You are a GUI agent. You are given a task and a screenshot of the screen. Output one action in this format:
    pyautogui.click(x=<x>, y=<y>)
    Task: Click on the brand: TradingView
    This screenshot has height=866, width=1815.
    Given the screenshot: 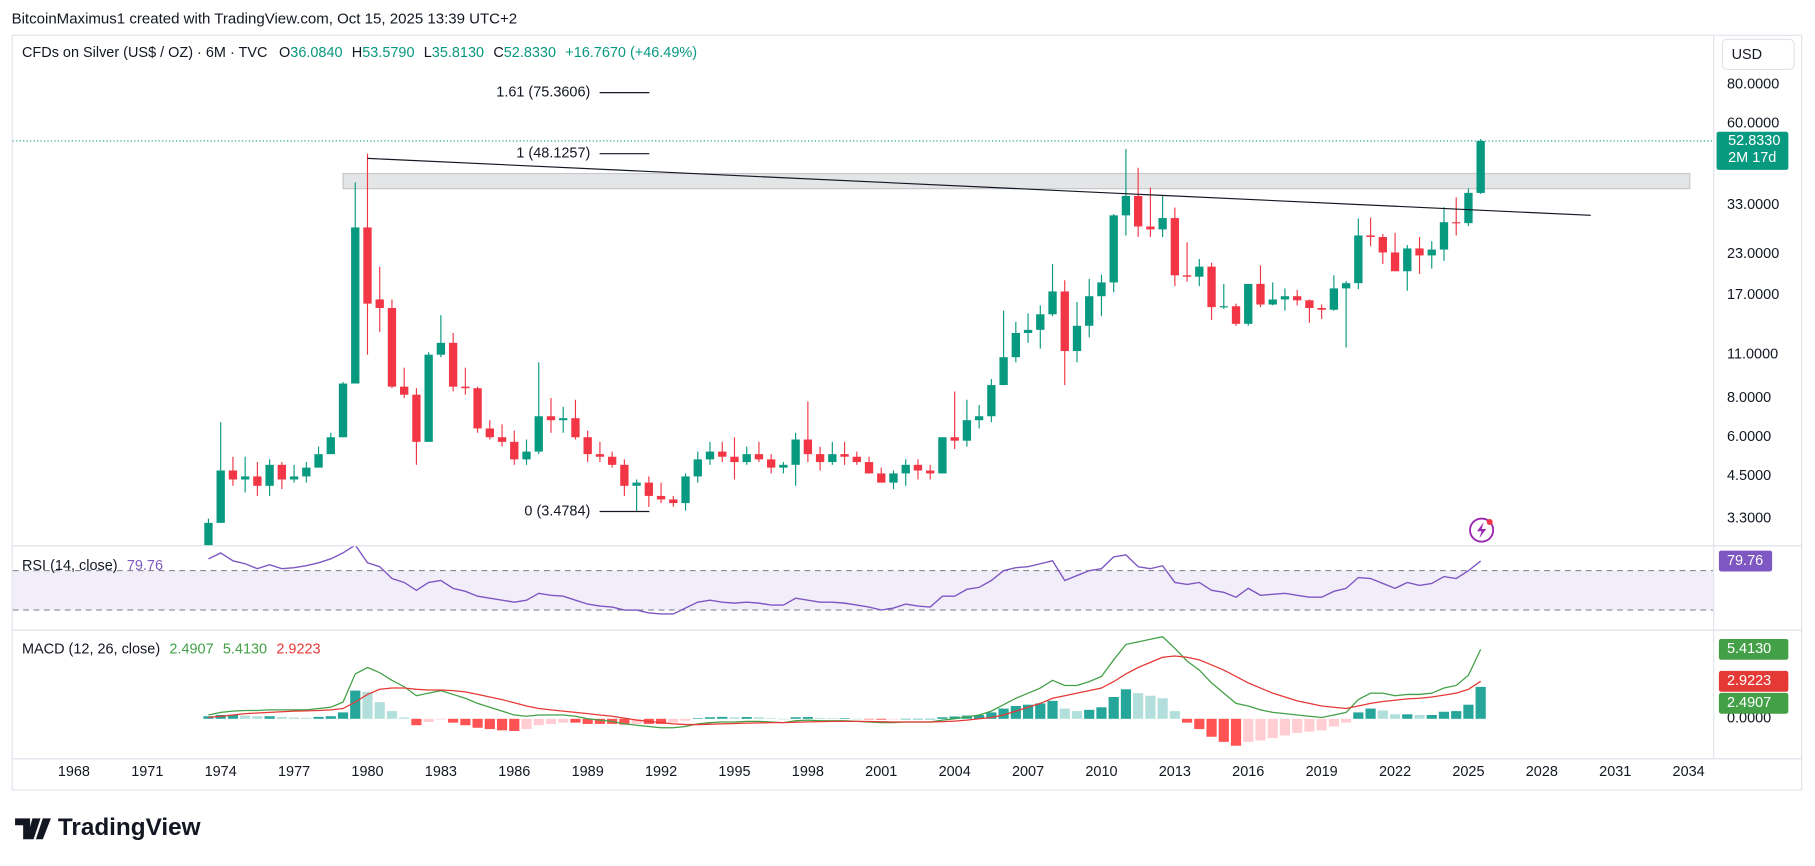 What is the action you would take?
    pyautogui.click(x=129, y=827)
    